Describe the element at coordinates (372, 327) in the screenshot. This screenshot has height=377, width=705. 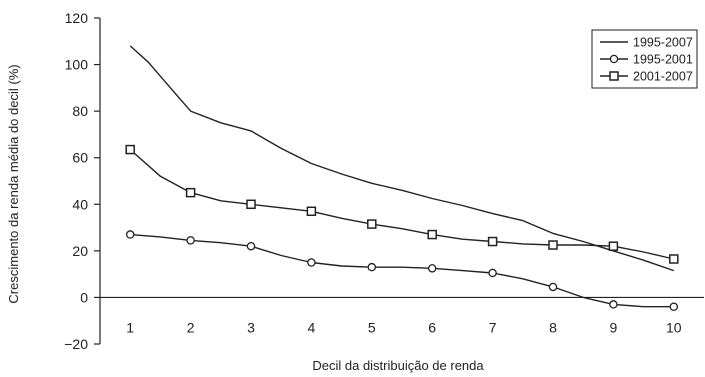
I see `x-tick-label: 5` at that location.